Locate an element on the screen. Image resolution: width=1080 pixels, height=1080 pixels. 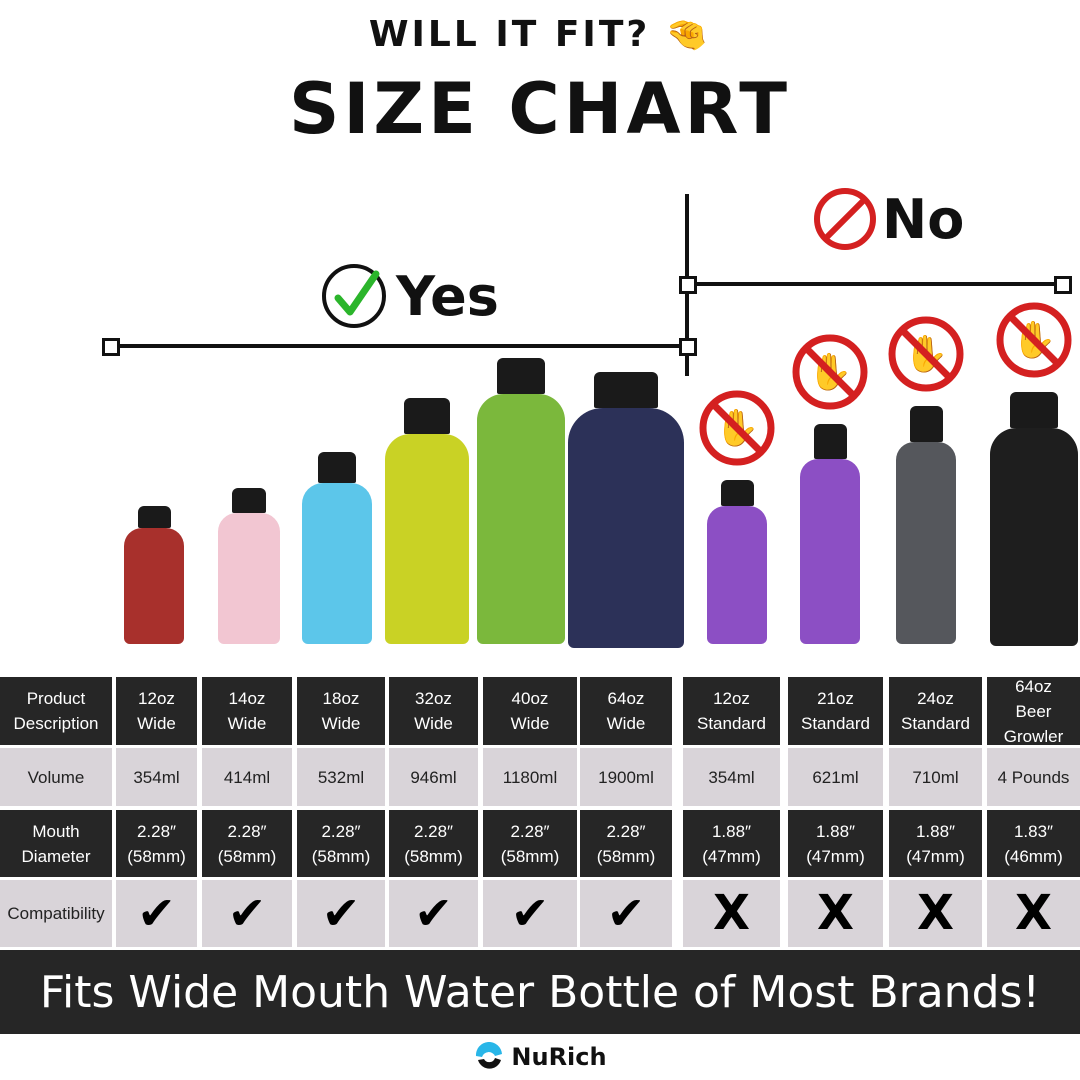
volume-cell: 946ml is located at coordinates (433, 777).